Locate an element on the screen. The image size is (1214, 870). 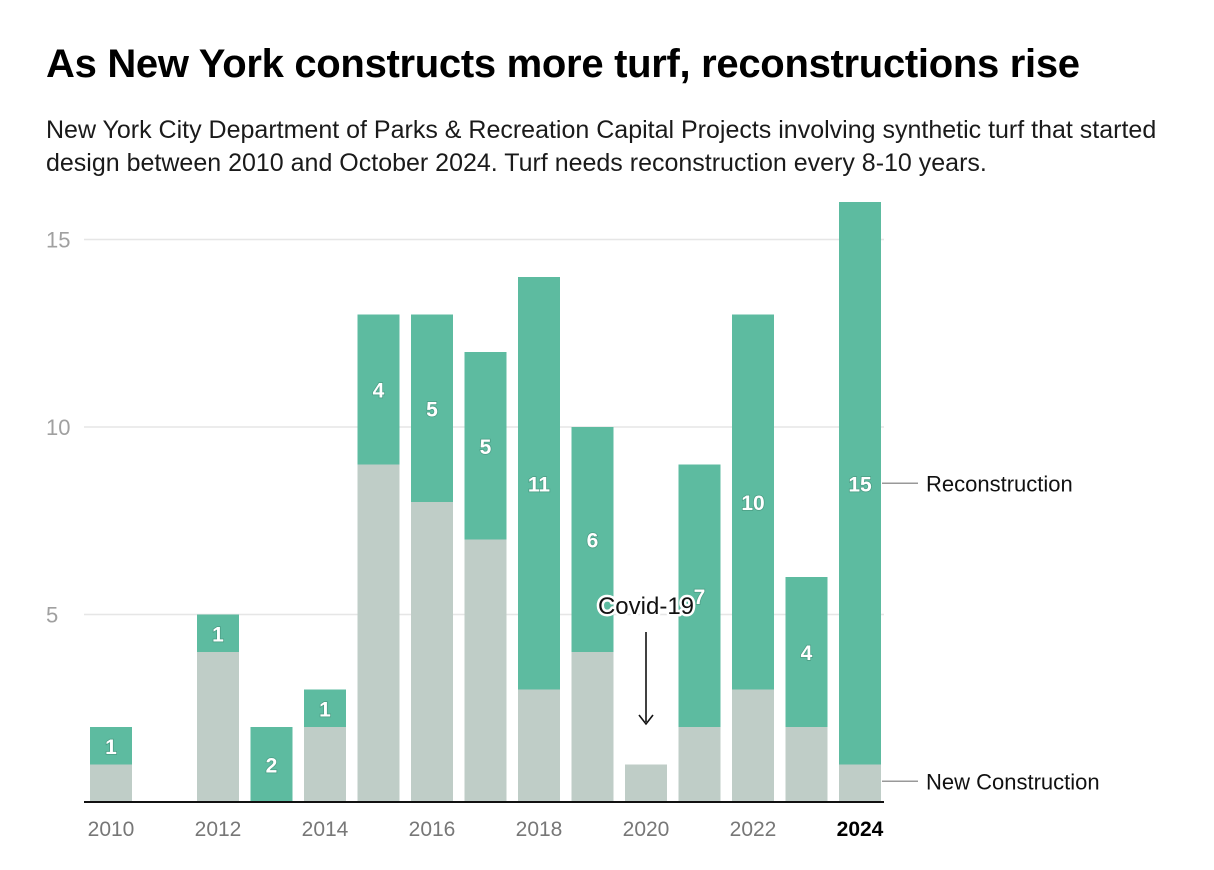
x-tick-label: 2022 is located at coordinates (753, 829).